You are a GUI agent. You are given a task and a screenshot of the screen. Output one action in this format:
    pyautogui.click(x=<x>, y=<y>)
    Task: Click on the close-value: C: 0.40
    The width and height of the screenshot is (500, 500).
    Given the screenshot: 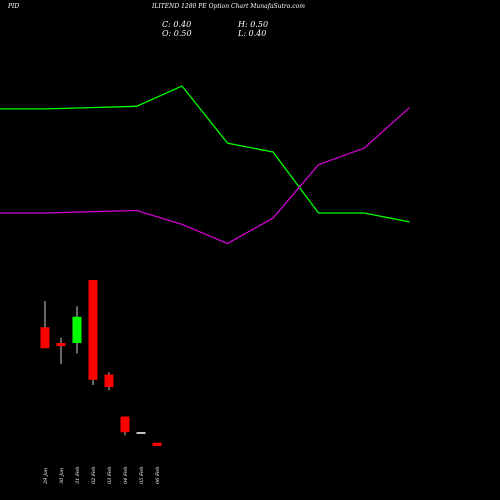 What is the action you would take?
    pyautogui.click(x=177, y=24)
    